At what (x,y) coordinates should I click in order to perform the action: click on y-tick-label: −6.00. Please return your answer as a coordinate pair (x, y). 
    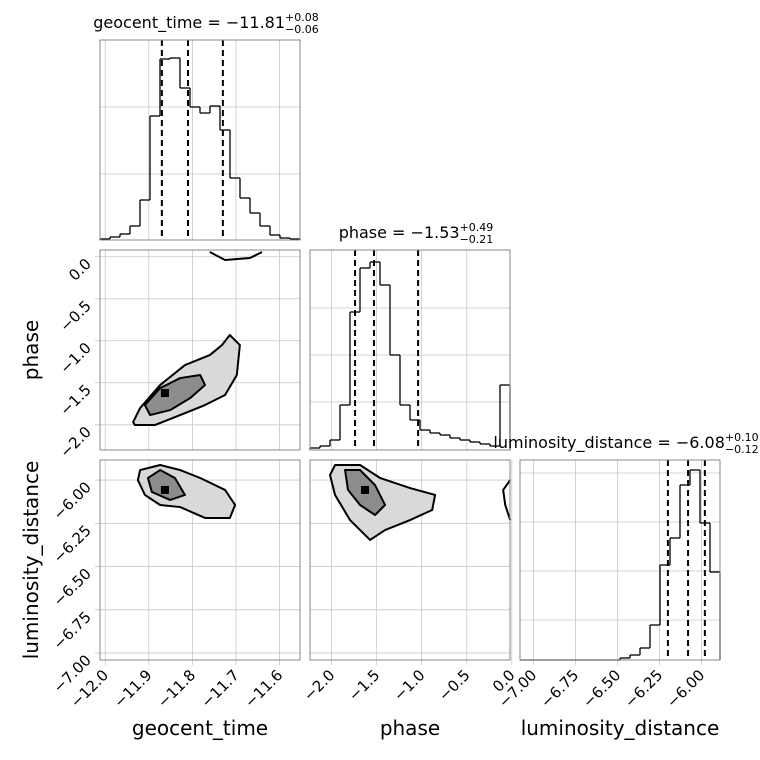
    Looking at the image, I should click on (72, 500).